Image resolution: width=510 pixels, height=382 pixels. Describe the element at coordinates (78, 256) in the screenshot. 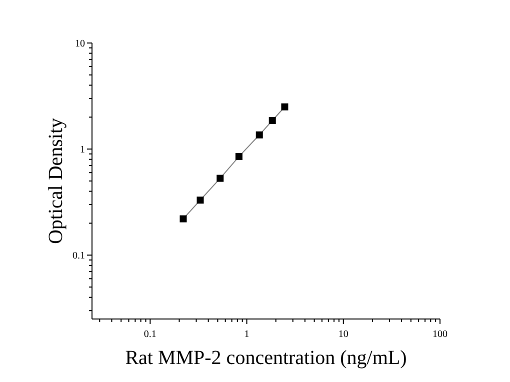

I see `y-tick-label: 0.1` at that location.